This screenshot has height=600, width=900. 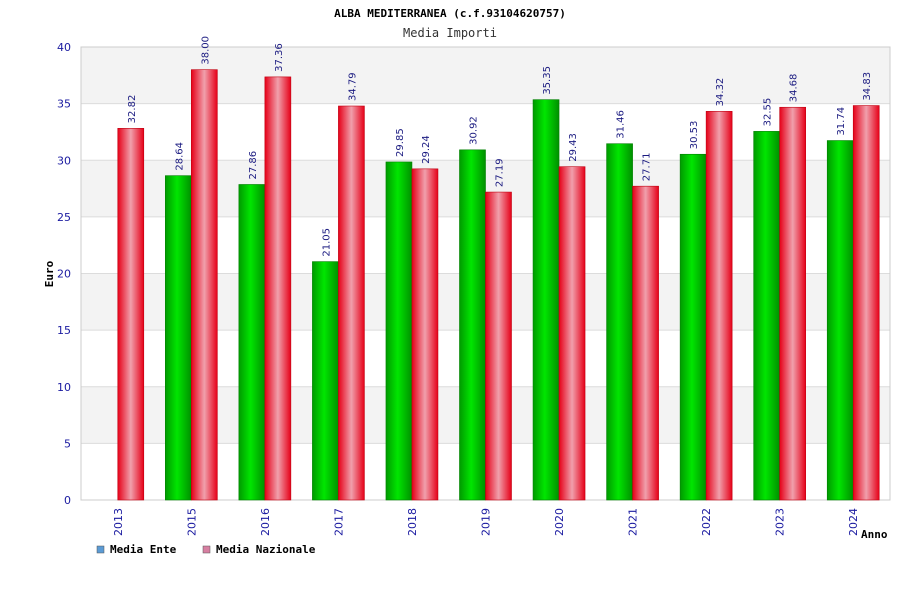 I want to click on data-label: 29.24, so click(x=426, y=149).